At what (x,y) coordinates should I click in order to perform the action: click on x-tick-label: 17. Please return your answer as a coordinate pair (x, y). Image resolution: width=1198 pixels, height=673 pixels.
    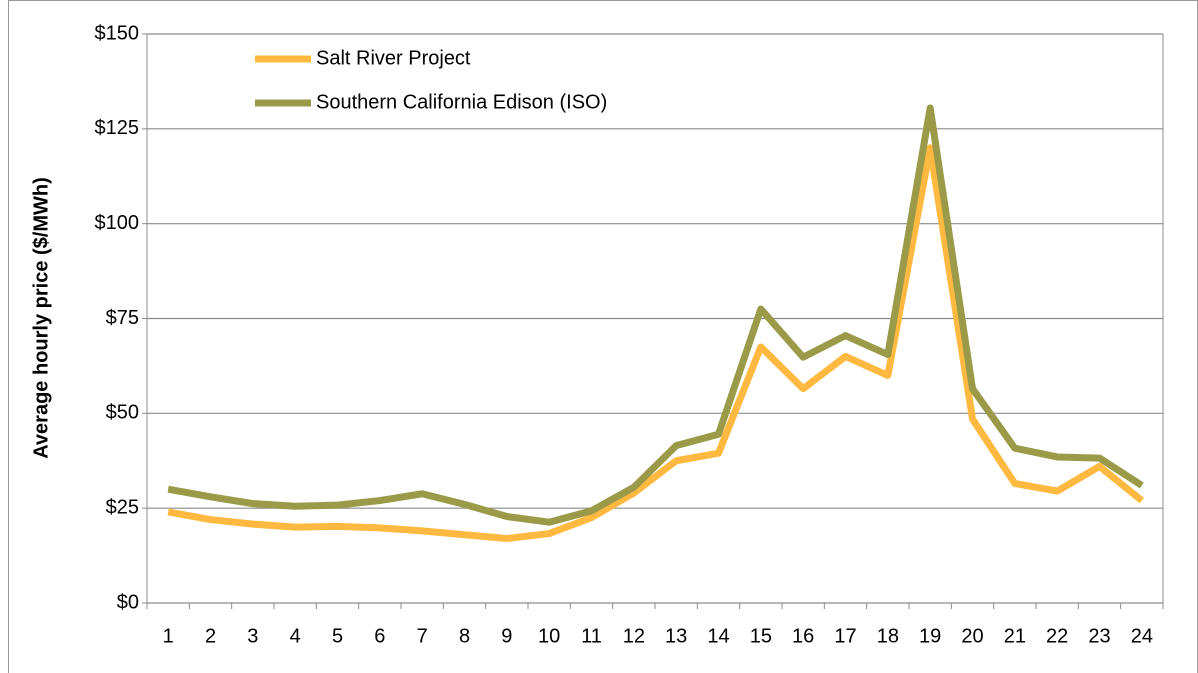
    Looking at the image, I should click on (845, 636).